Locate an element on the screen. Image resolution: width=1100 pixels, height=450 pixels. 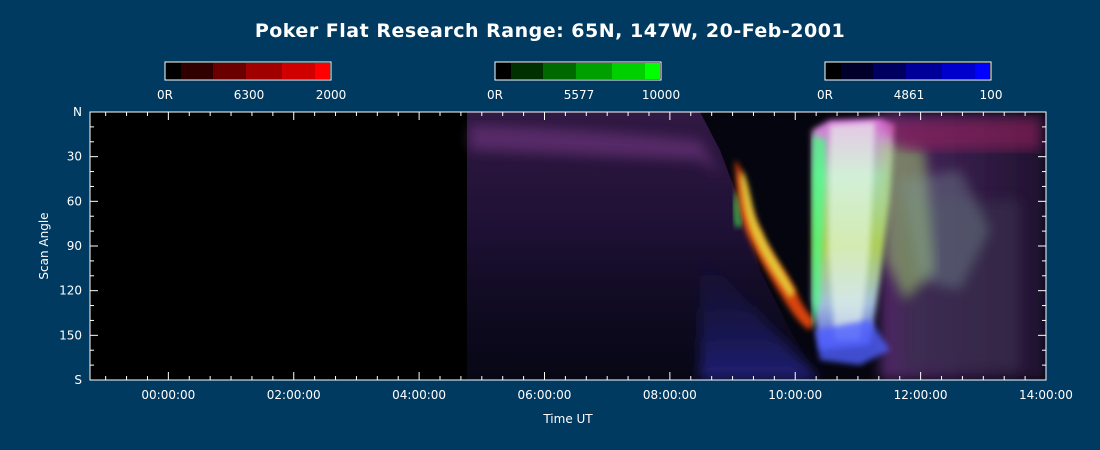
x-axis-label: Time UT is located at coordinates (567, 419).